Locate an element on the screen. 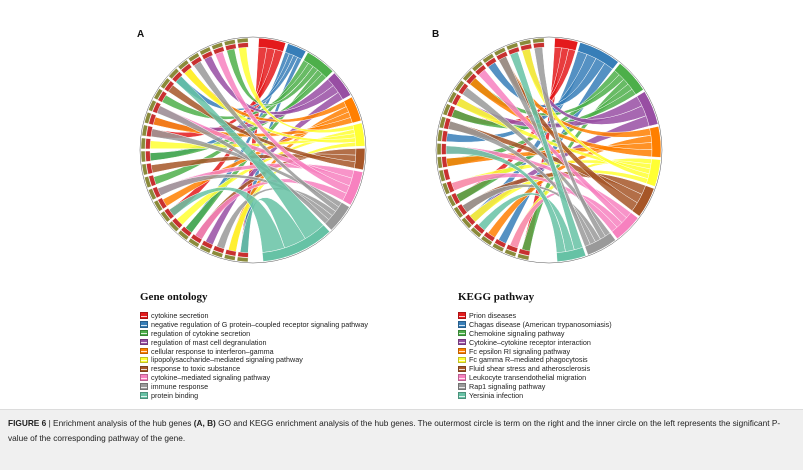 This screenshot has width=803, height=470. legend-item: protein binding is located at coordinates (280, 395).